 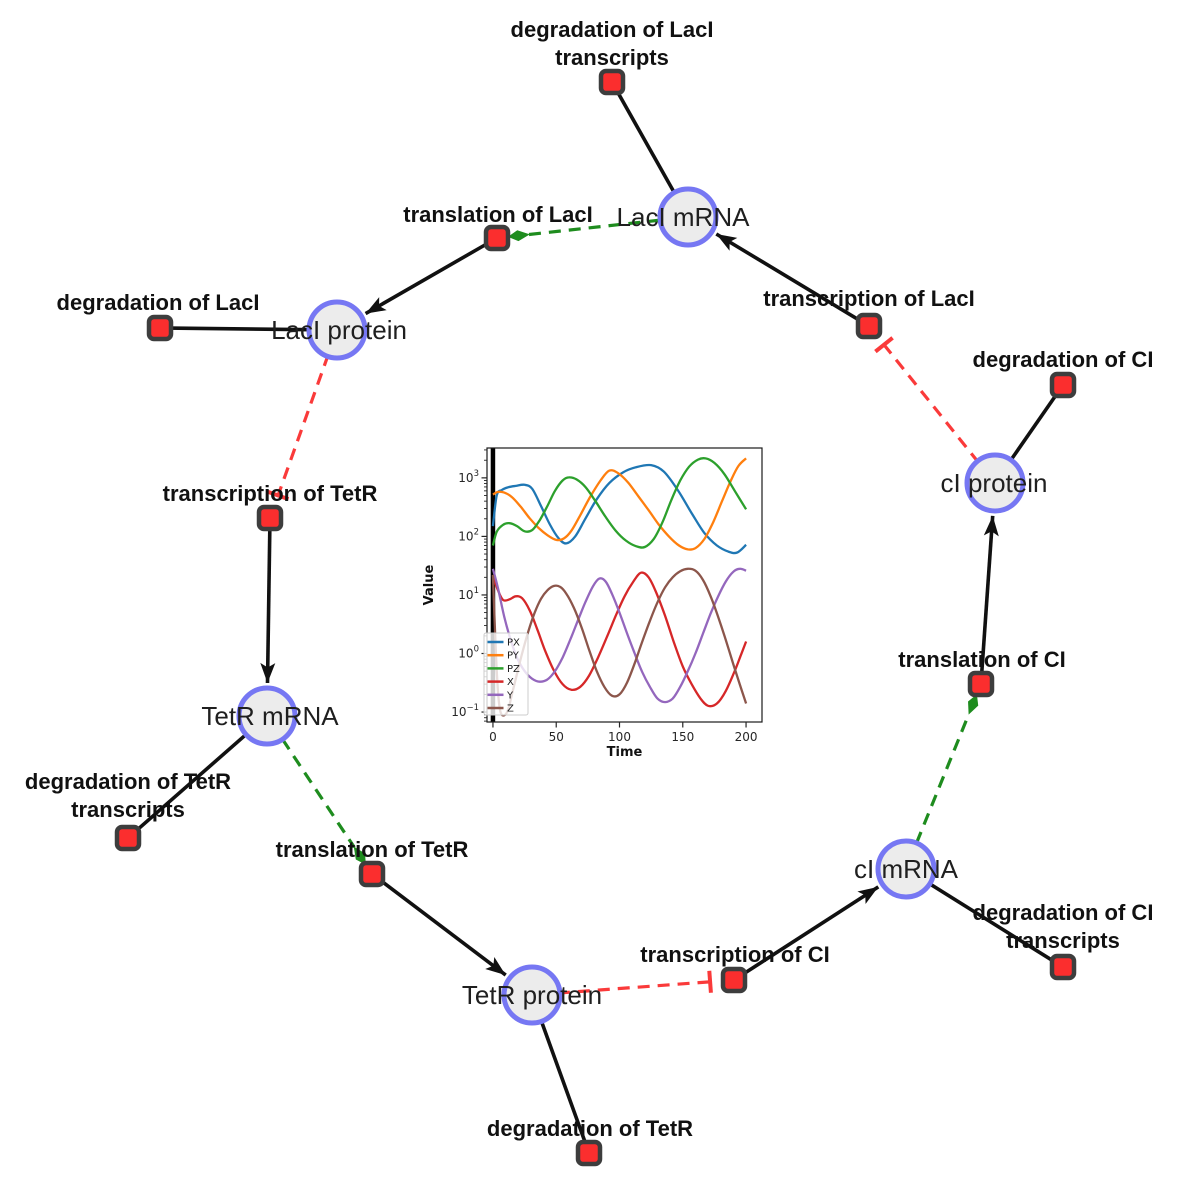 I want to click on legend-label-PX: PX, so click(x=513, y=643).